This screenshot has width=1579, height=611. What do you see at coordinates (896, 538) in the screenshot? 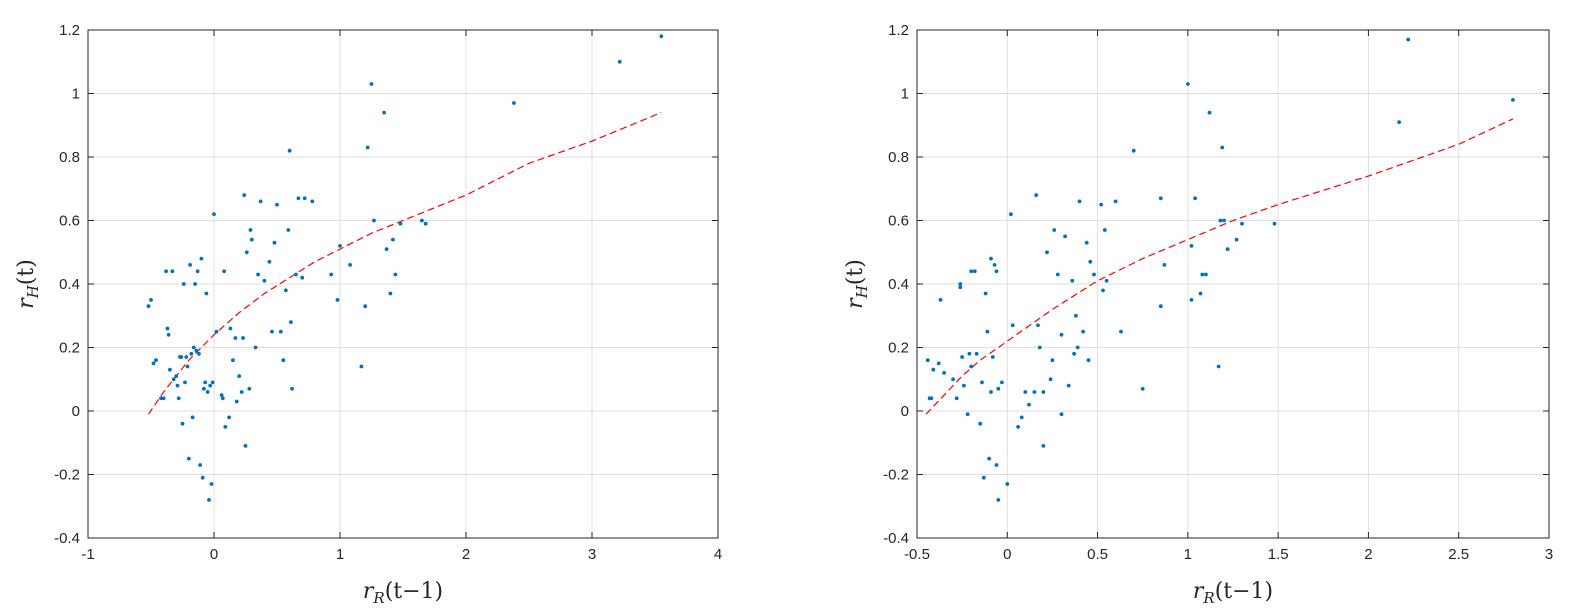
I see `y-tick-label: -0.4` at bounding box center [896, 538].